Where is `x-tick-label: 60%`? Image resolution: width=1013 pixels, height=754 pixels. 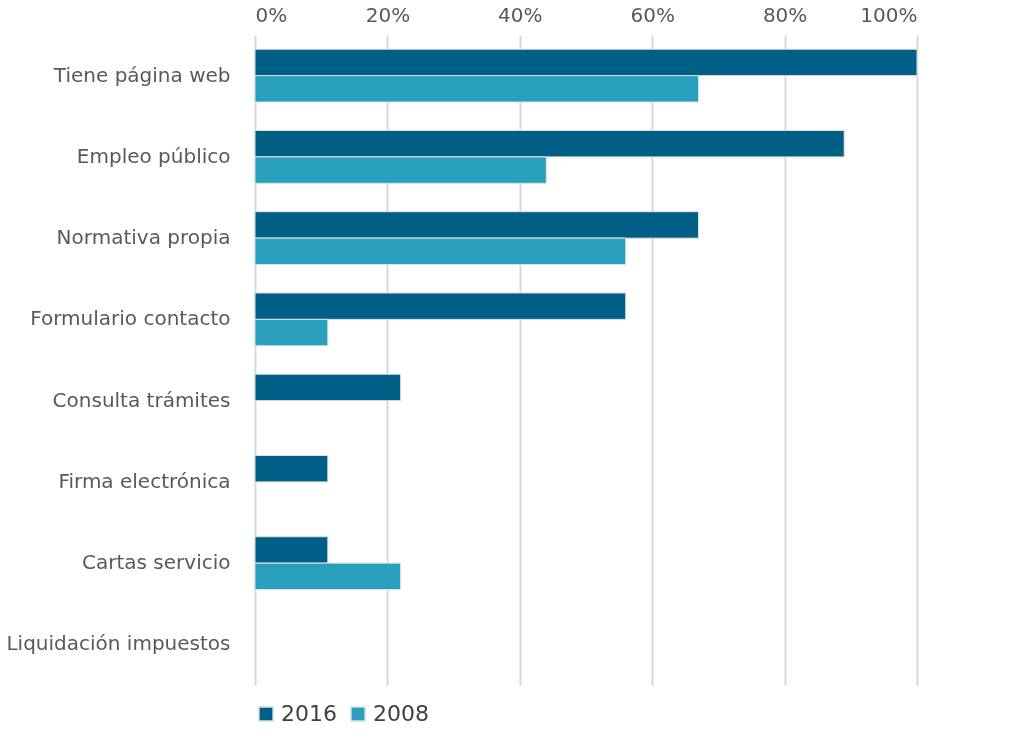 x-tick-label: 60% is located at coordinates (652, 14).